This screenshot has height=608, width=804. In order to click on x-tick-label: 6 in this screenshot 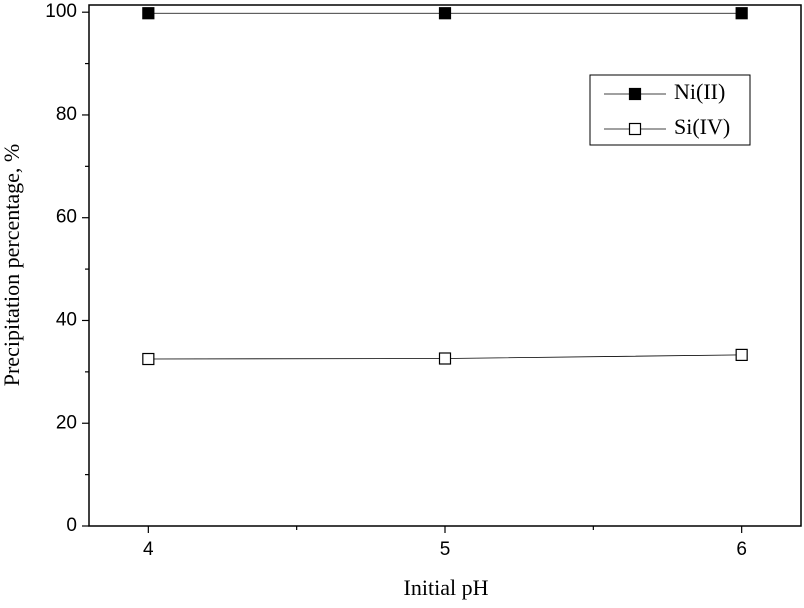, I will do `click(741, 549)`.